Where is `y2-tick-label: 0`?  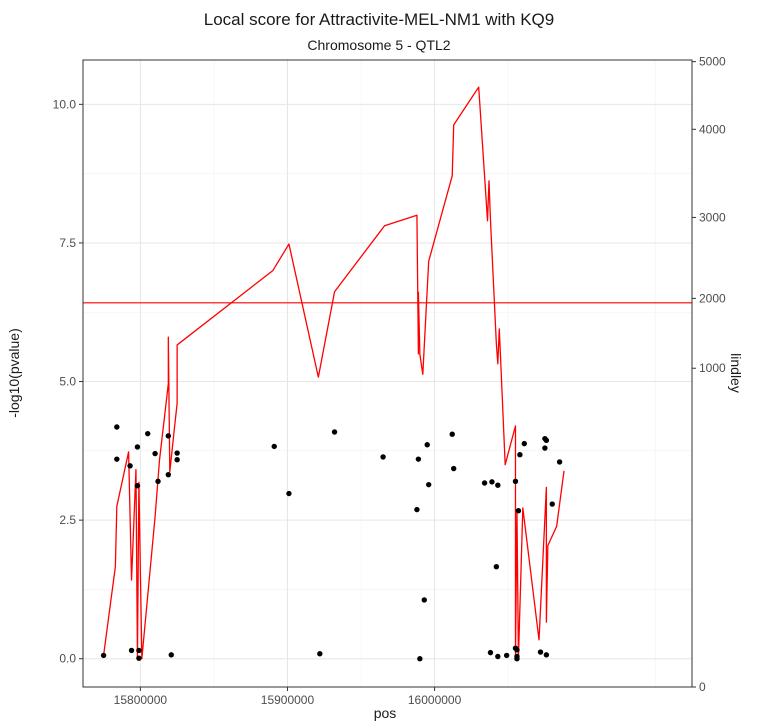 y2-tick-label: 0 is located at coordinates (702, 687).